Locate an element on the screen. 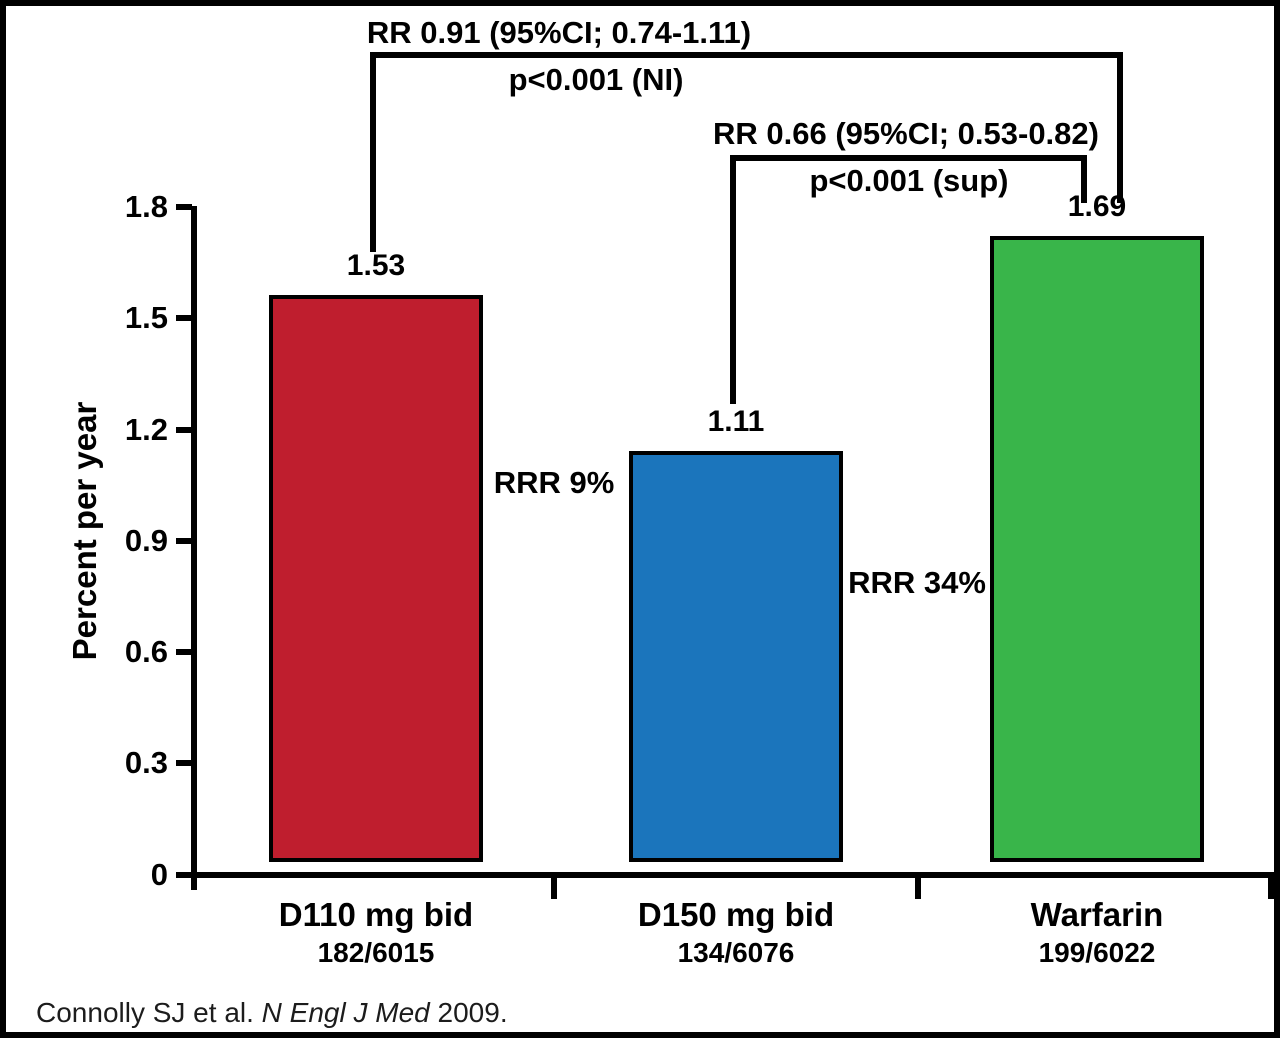  x-tick-axis-end is located at coordinates (1271, 885).